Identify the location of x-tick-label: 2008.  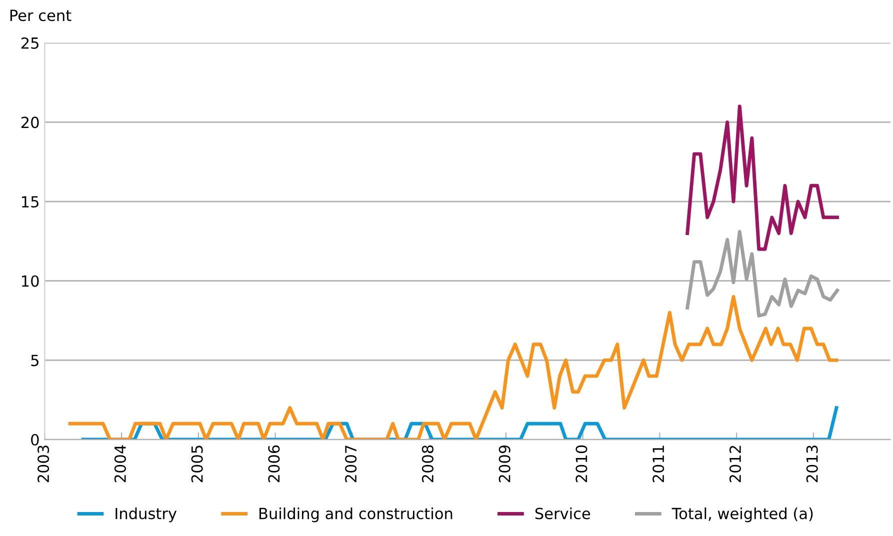
(428, 463).